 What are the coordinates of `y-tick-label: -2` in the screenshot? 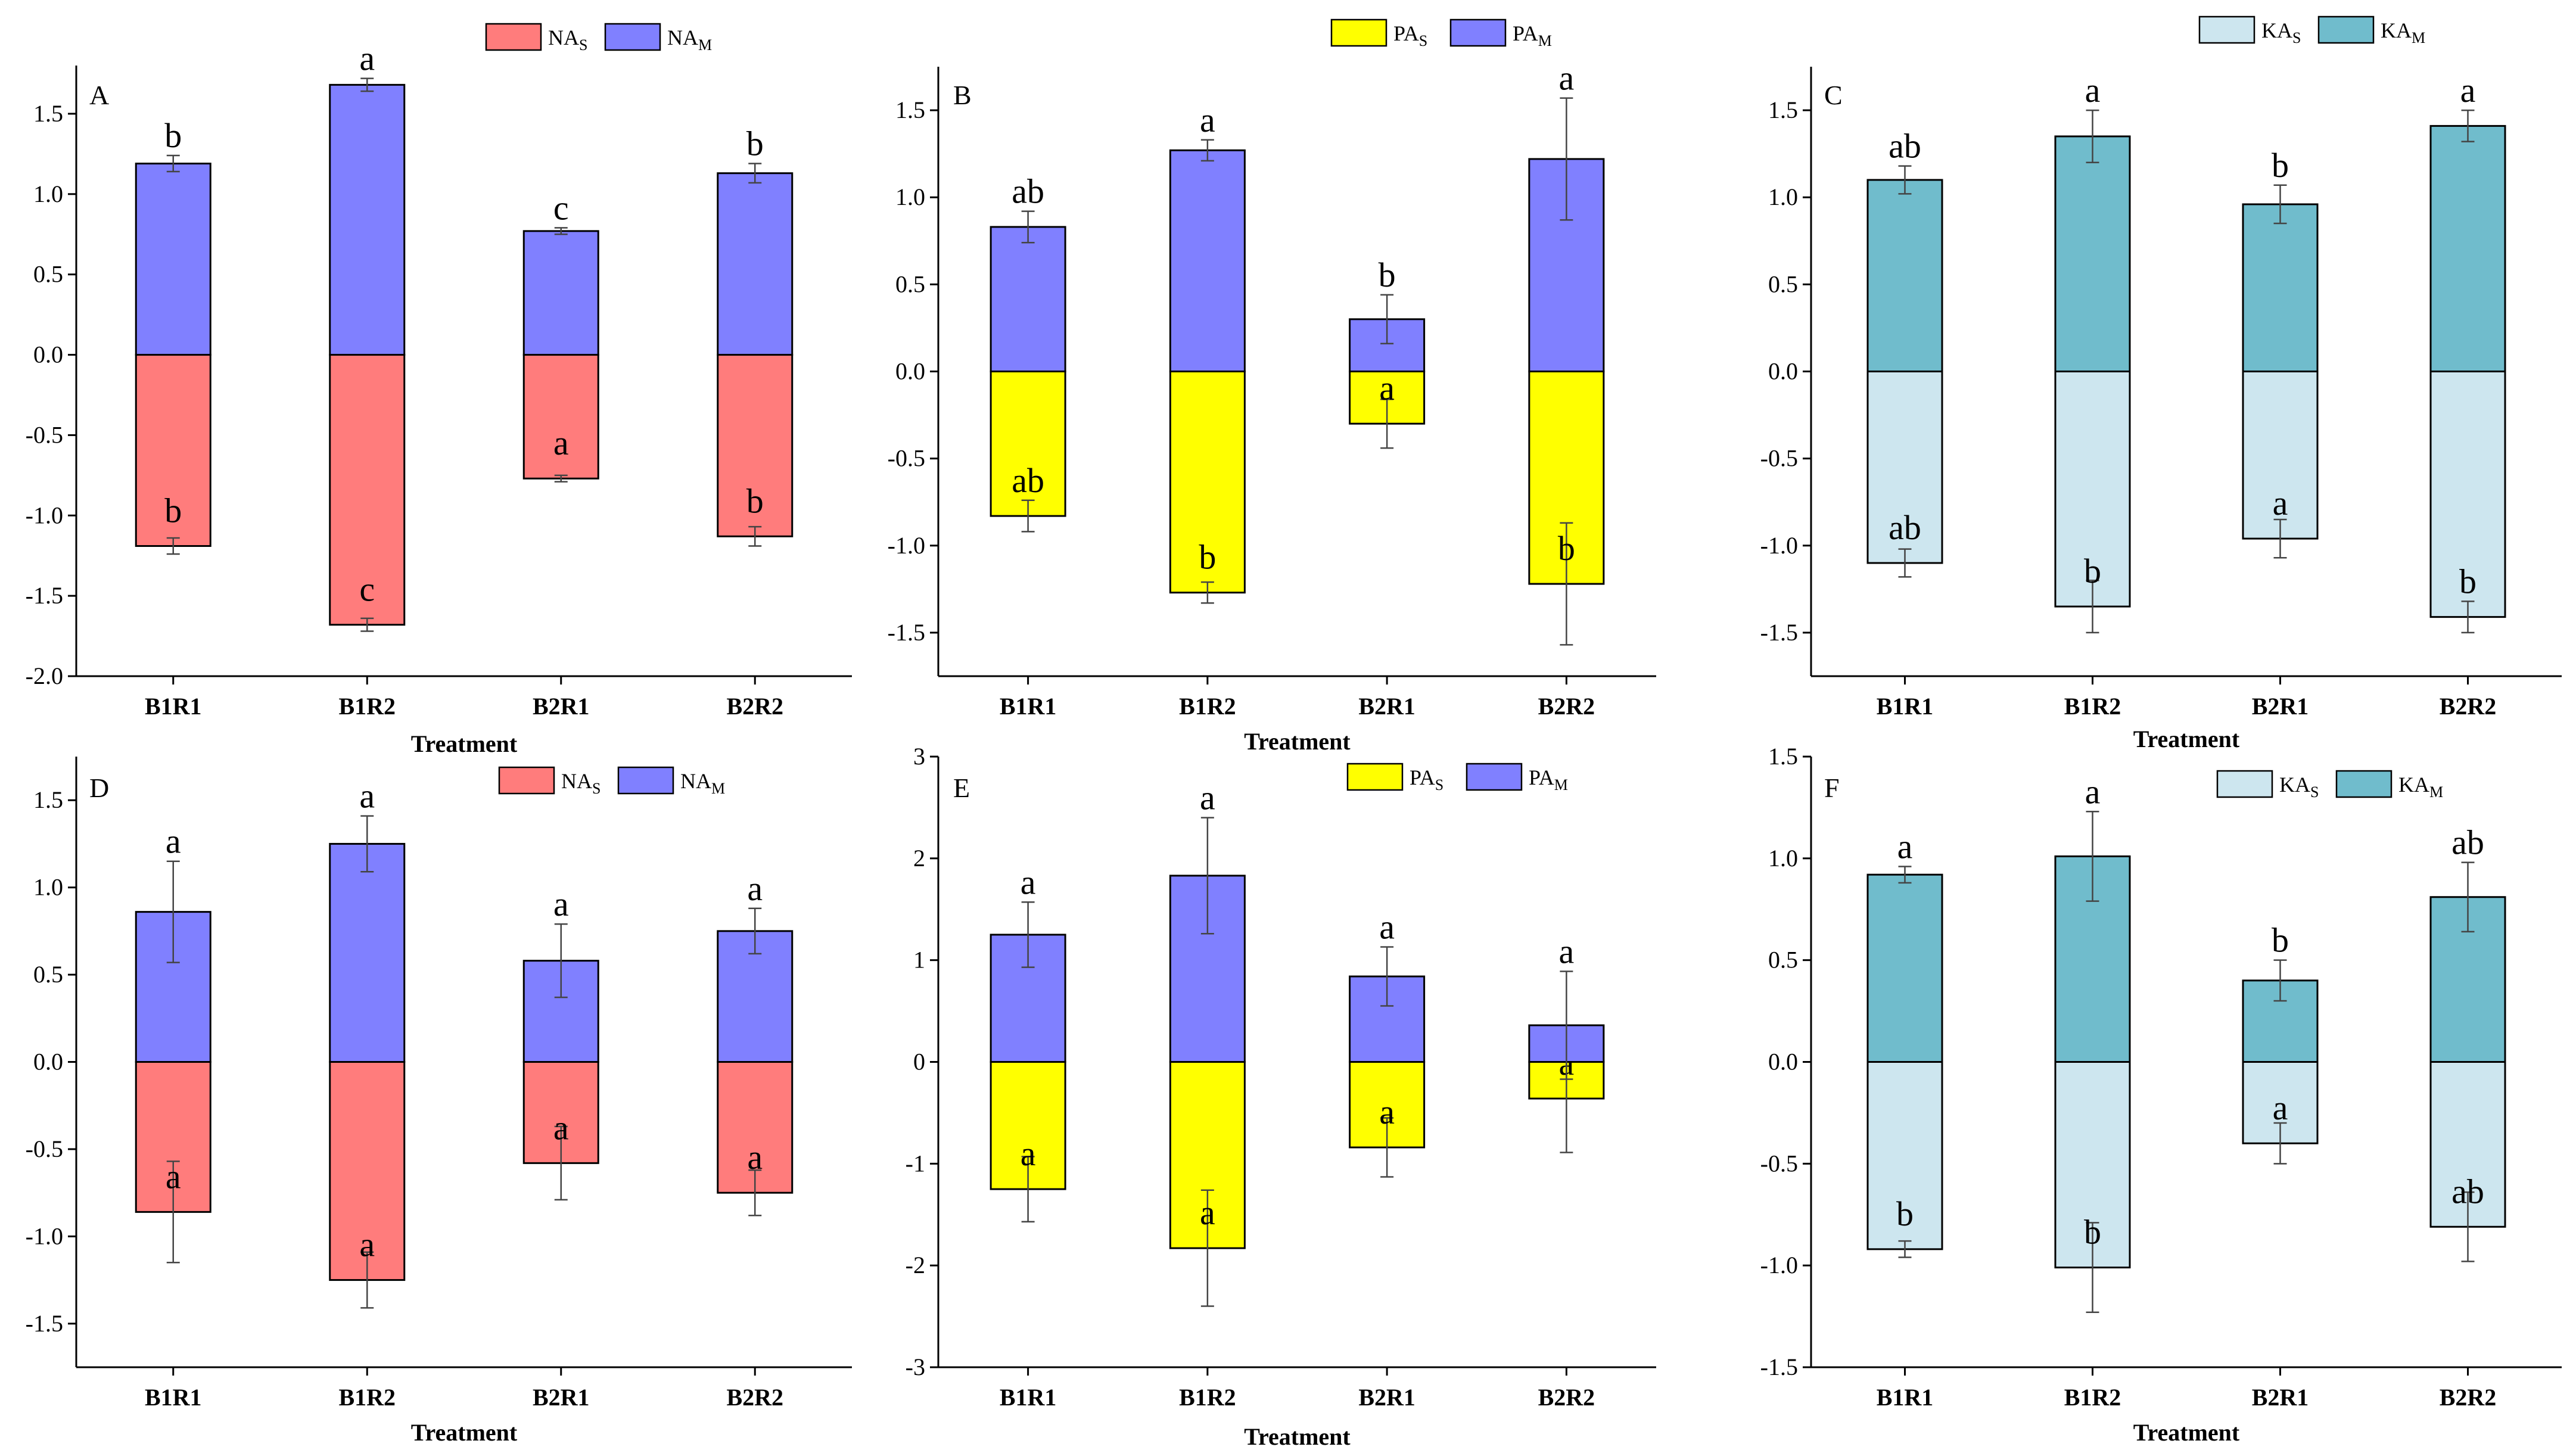 It's located at (915, 1265).